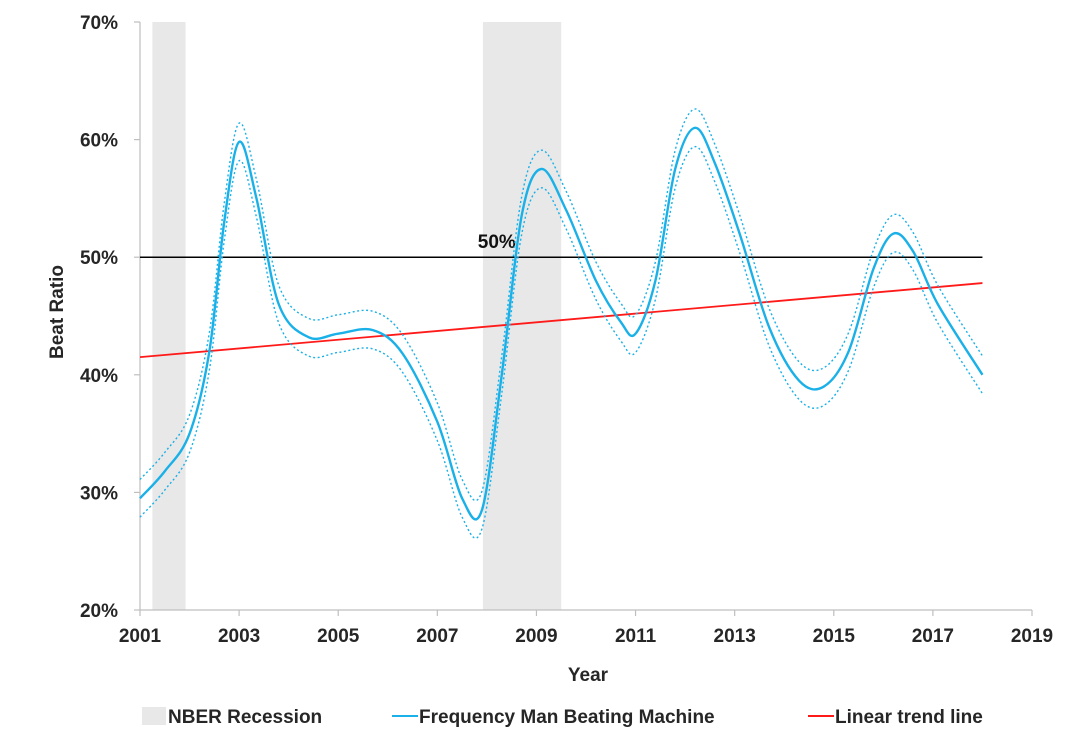 The height and width of the screenshot is (740, 1080). Describe the element at coordinates (437, 636) in the screenshot. I see `x-tick-label-2007: 2007` at that location.